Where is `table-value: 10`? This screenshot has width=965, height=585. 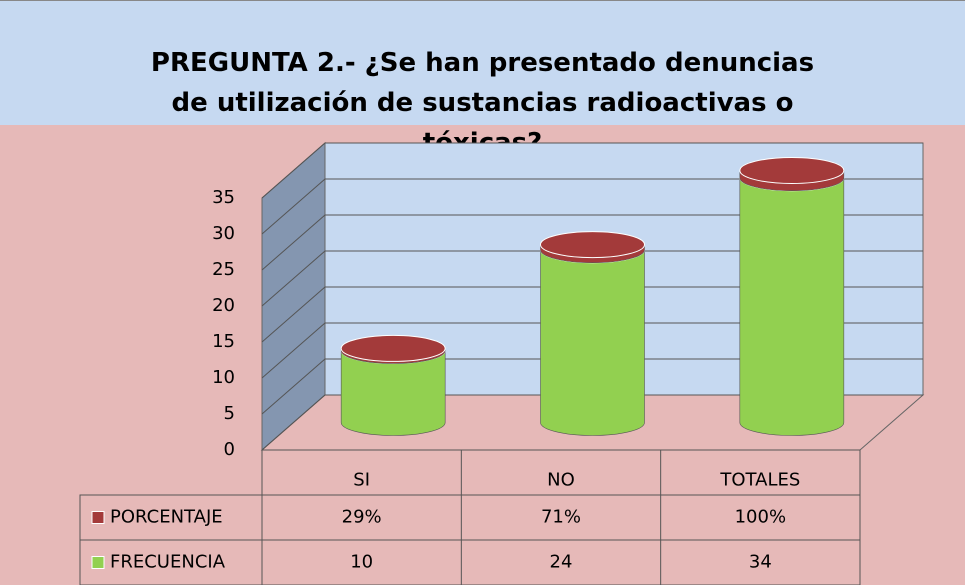
table-value: 10 is located at coordinates (361, 562).